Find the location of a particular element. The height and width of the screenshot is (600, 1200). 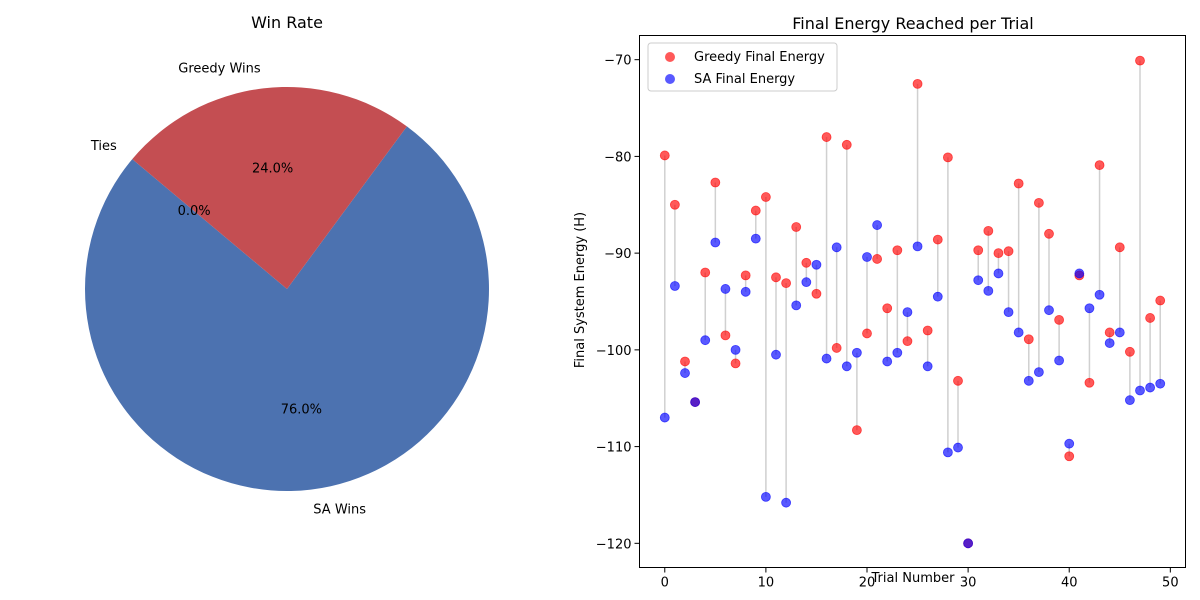

x-tick-label: 20 is located at coordinates (867, 583).